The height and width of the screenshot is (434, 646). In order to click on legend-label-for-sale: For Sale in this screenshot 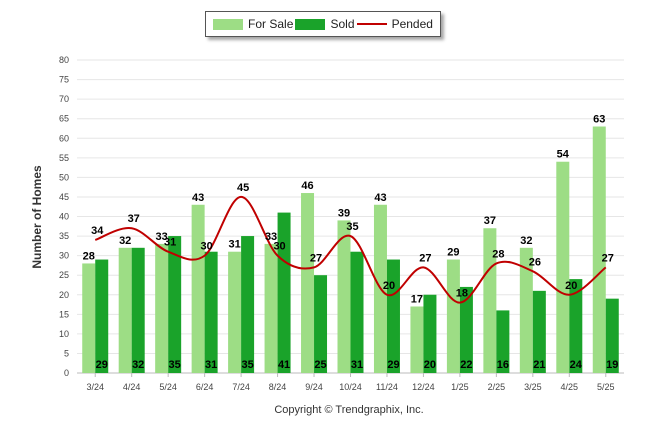, I will do `click(271, 24)`.